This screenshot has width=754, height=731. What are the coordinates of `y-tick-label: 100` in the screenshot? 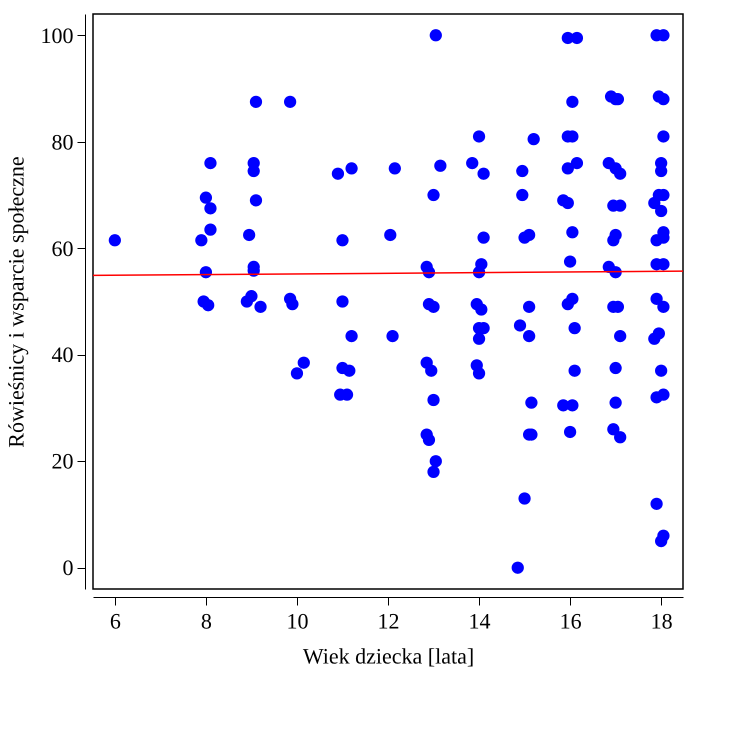 It's located at (57, 35).